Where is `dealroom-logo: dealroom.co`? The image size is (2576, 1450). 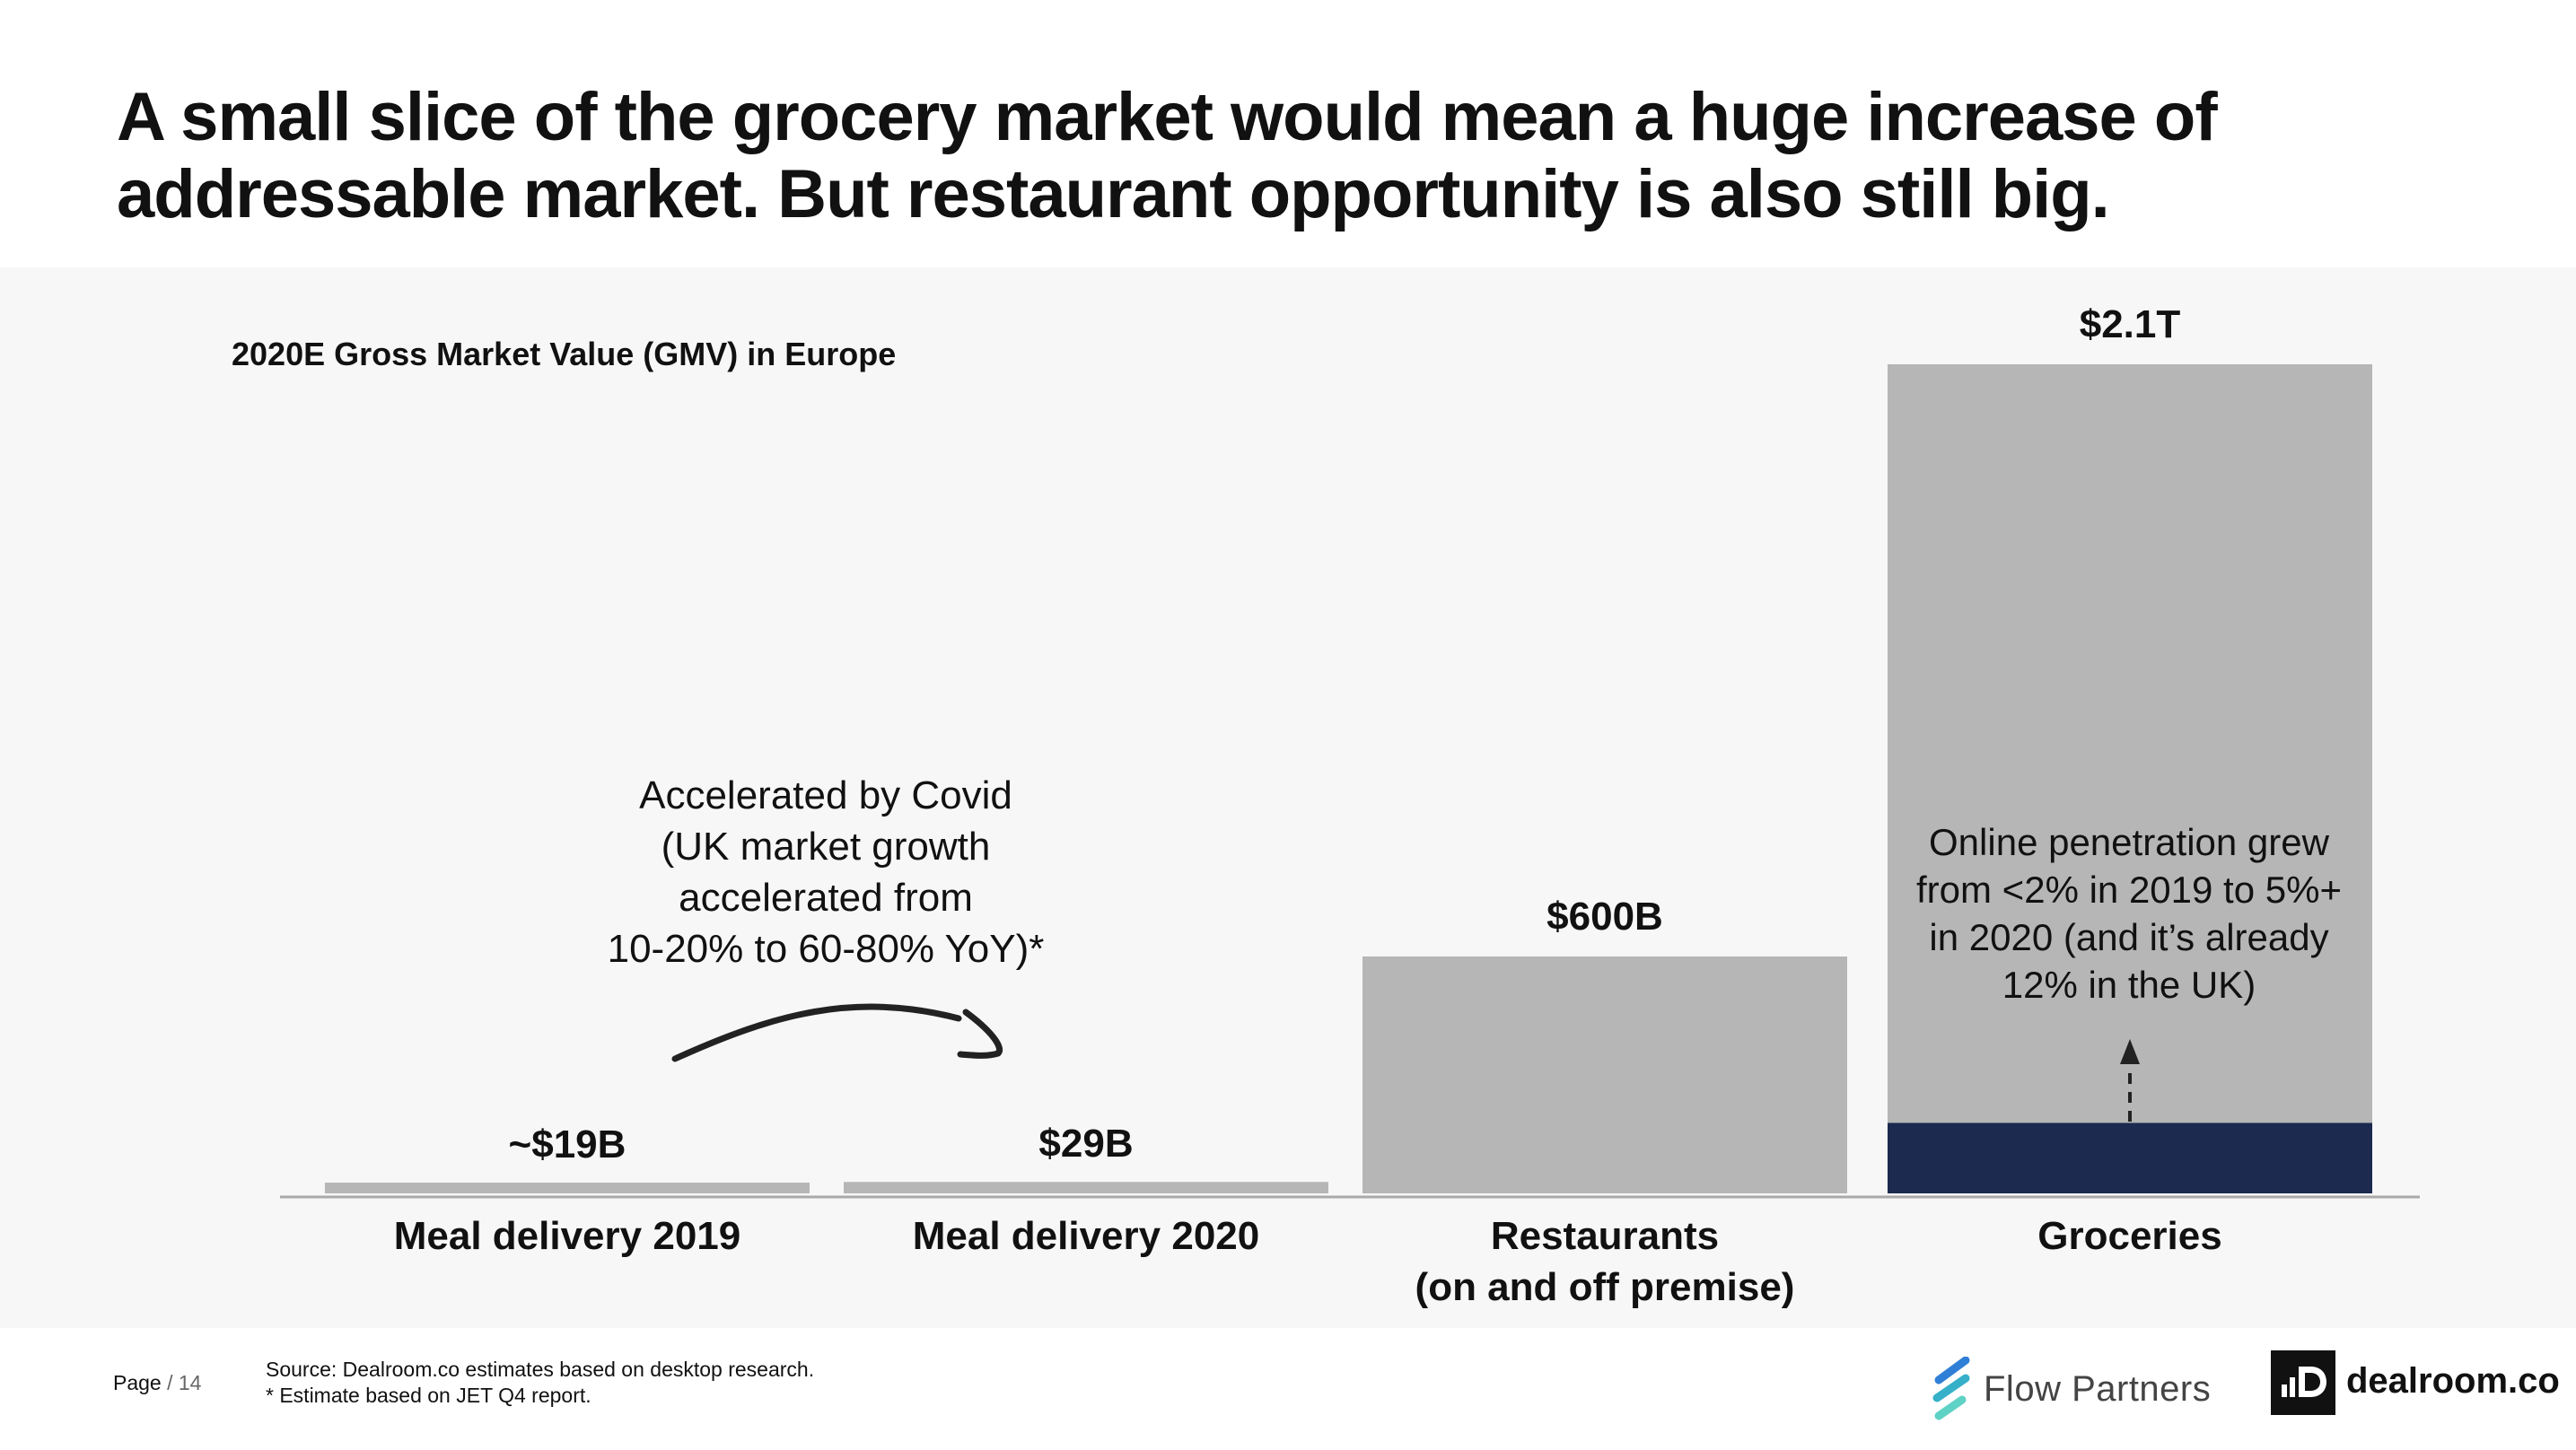 dealroom-logo: dealroom.co is located at coordinates (2415, 1382).